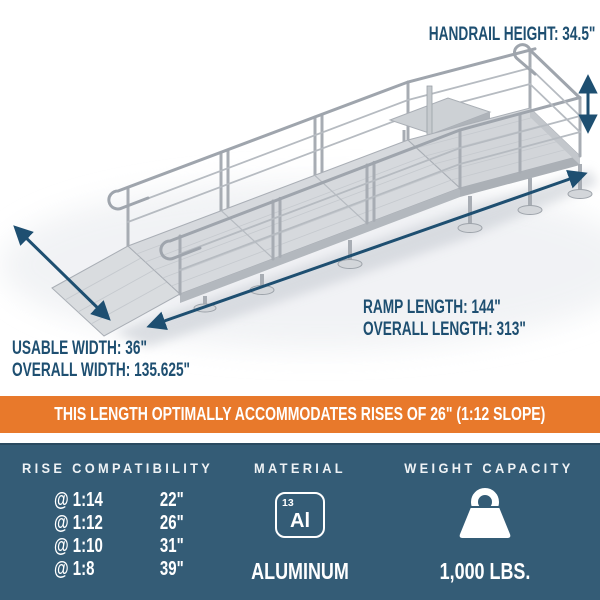  What do you see at coordinates (547, 88) in the screenshot?
I see `end-handrail` at bounding box center [547, 88].